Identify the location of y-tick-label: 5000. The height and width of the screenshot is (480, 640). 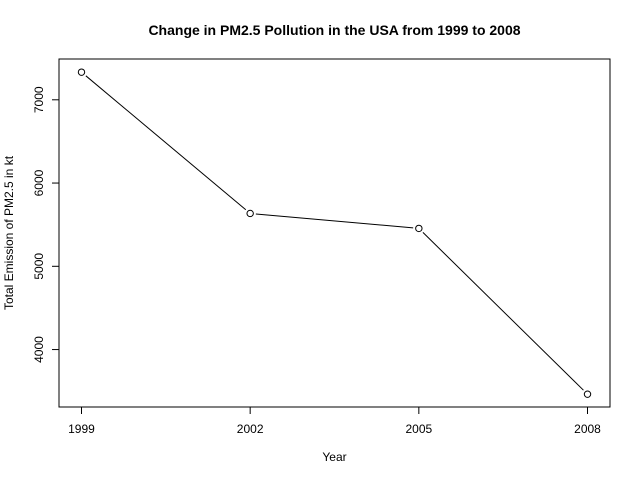
(39, 266).